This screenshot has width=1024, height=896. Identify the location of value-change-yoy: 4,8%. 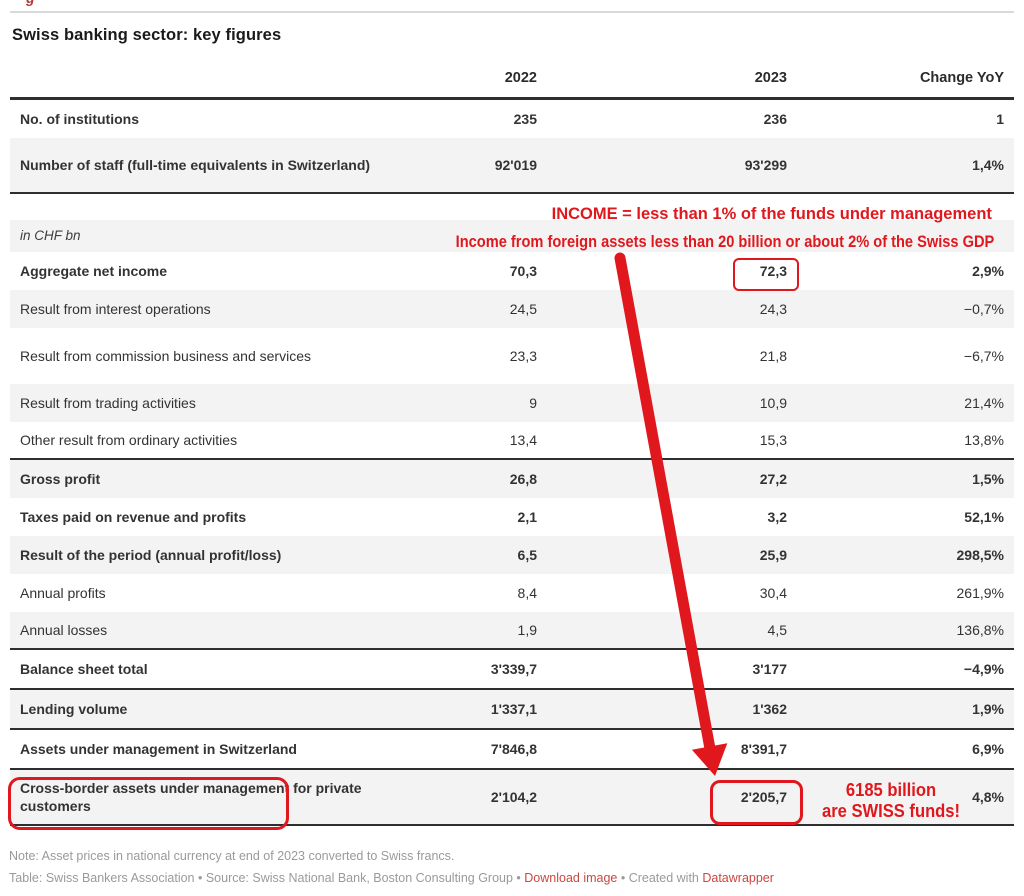
(988, 796).